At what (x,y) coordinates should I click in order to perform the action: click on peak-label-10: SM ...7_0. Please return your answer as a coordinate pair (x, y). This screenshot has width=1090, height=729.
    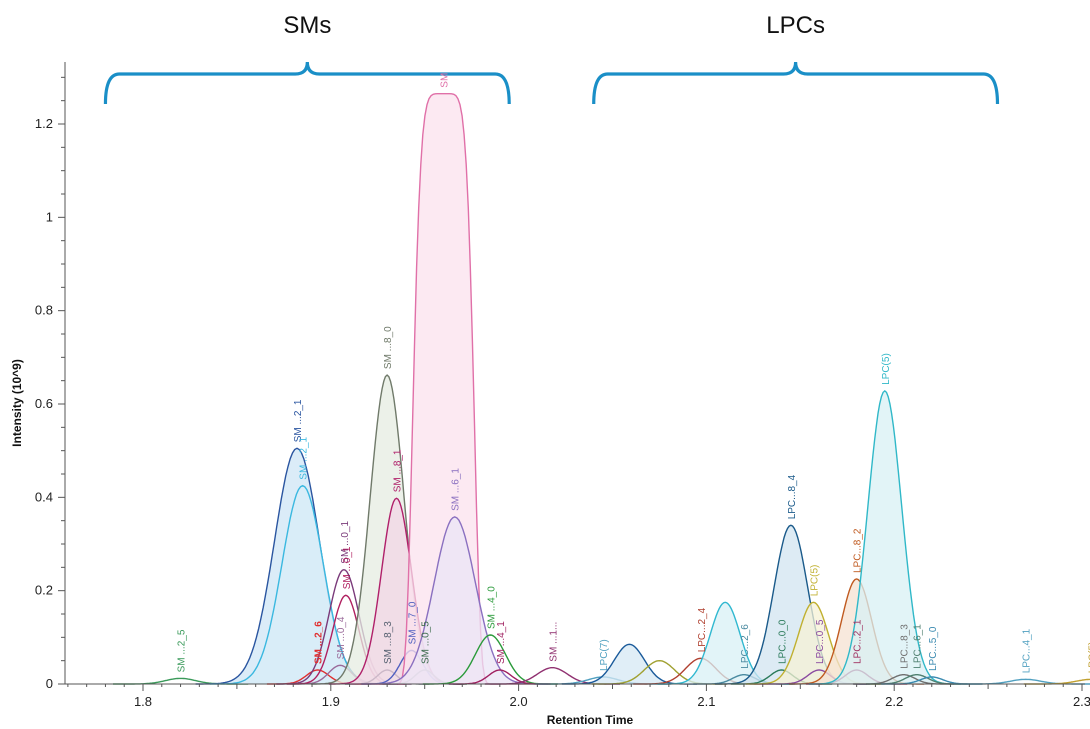
    Looking at the image, I should click on (413, 622).